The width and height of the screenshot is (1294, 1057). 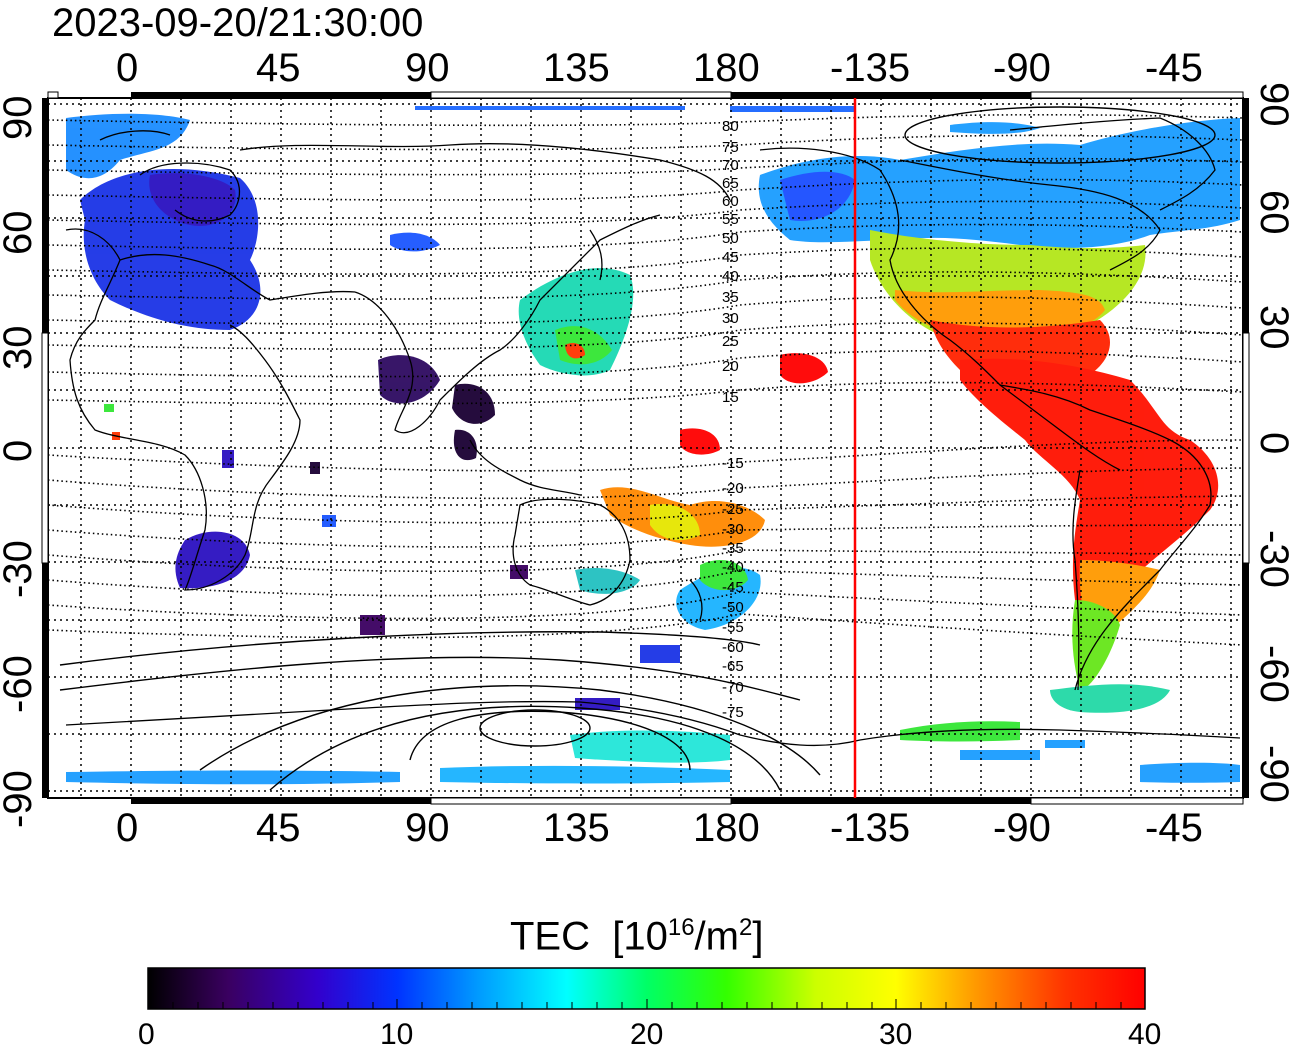 What do you see at coordinates (1273, 104) in the screenshot?
I see `right-lat-tick: 90` at bounding box center [1273, 104].